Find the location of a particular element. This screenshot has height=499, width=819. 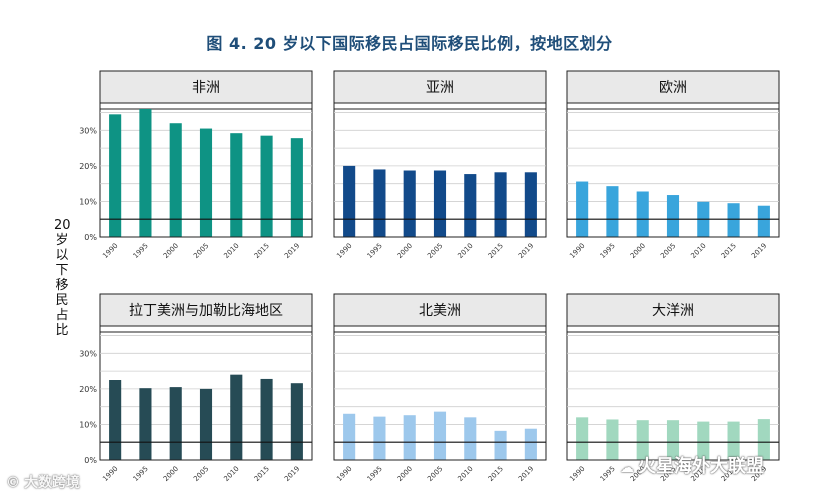

watermark-right: ☁ 火星海外大联盟 is located at coordinates (692, 465).